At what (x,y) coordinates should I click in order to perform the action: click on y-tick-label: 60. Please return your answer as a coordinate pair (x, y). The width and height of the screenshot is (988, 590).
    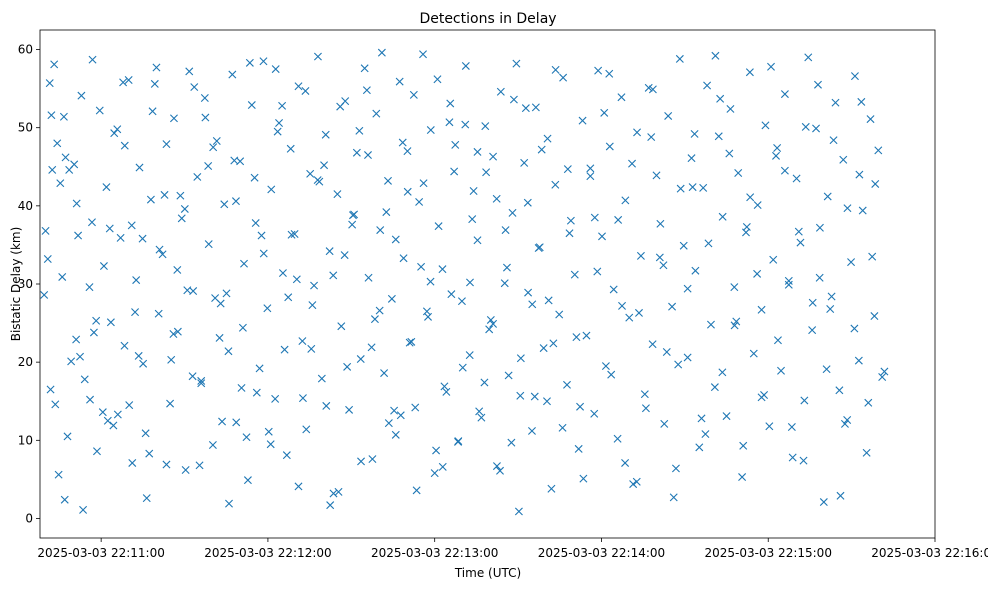
    Looking at the image, I should click on (25, 50).